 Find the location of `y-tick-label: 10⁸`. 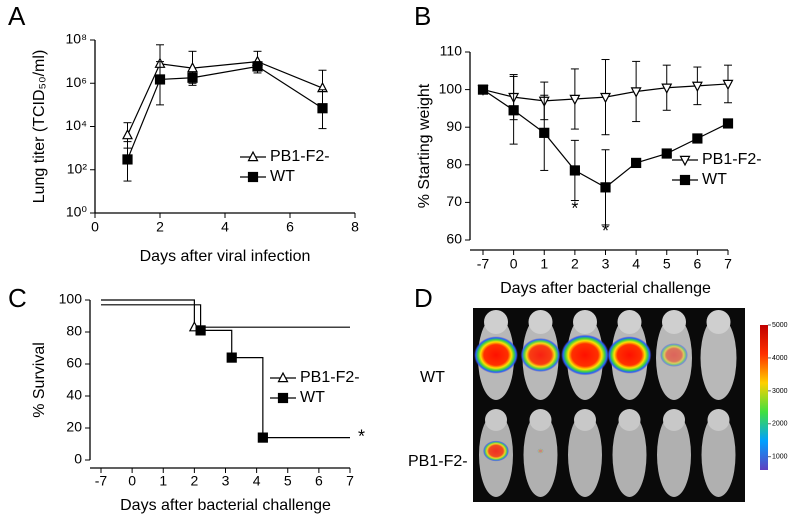

y-tick-label: 10⁸ is located at coordinates (77, 39).